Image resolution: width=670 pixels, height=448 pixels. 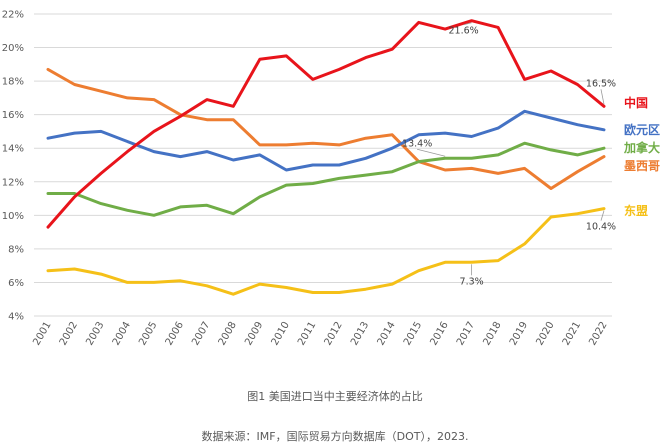 I want to click on series-line-欧元区, so click(x=326, y=140).